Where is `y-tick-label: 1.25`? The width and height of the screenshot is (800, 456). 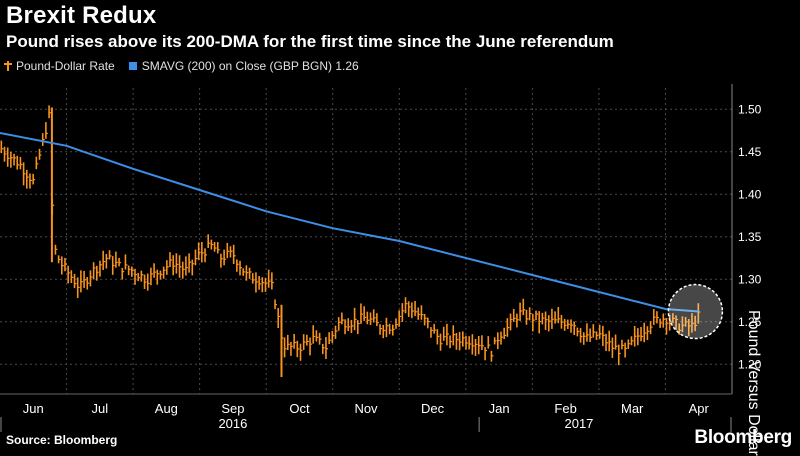 y-tick-label: 1.25 is located at coordinates (750, 322).